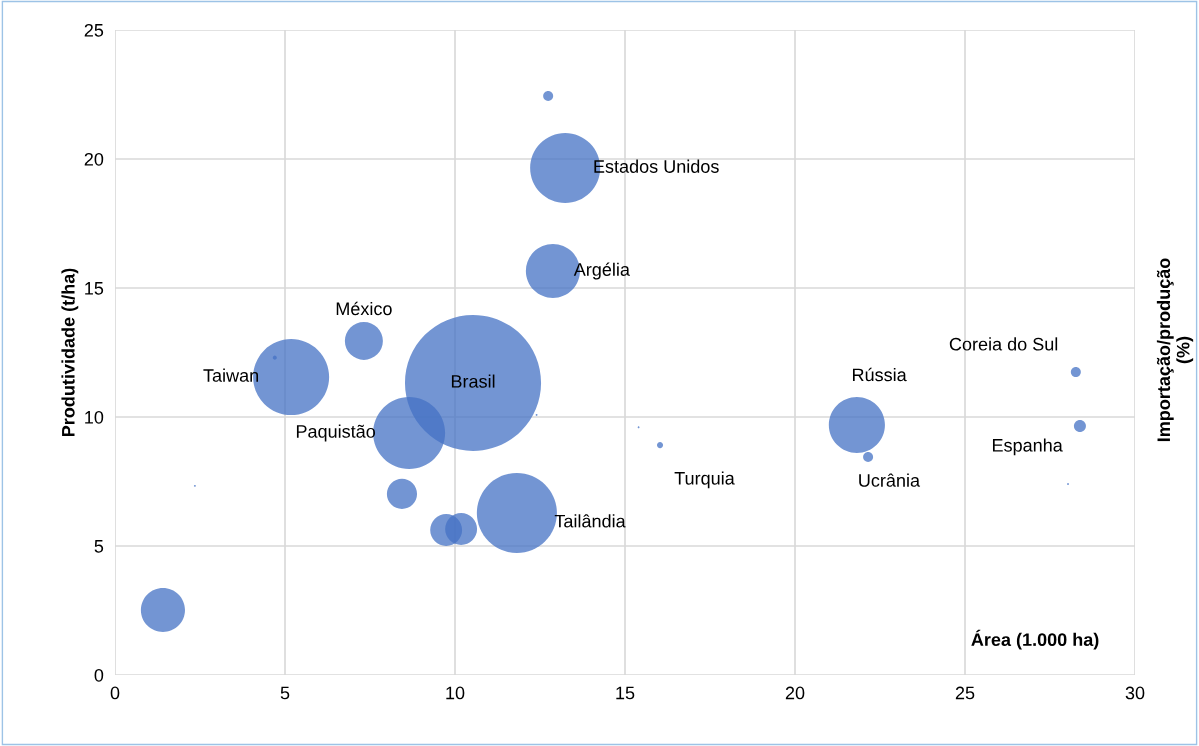 This screenshot has height=746, width=1199. Describe the element at coordinates (656, 166) in the screenshot. I see `annotation: Estados Unidos` at that location.